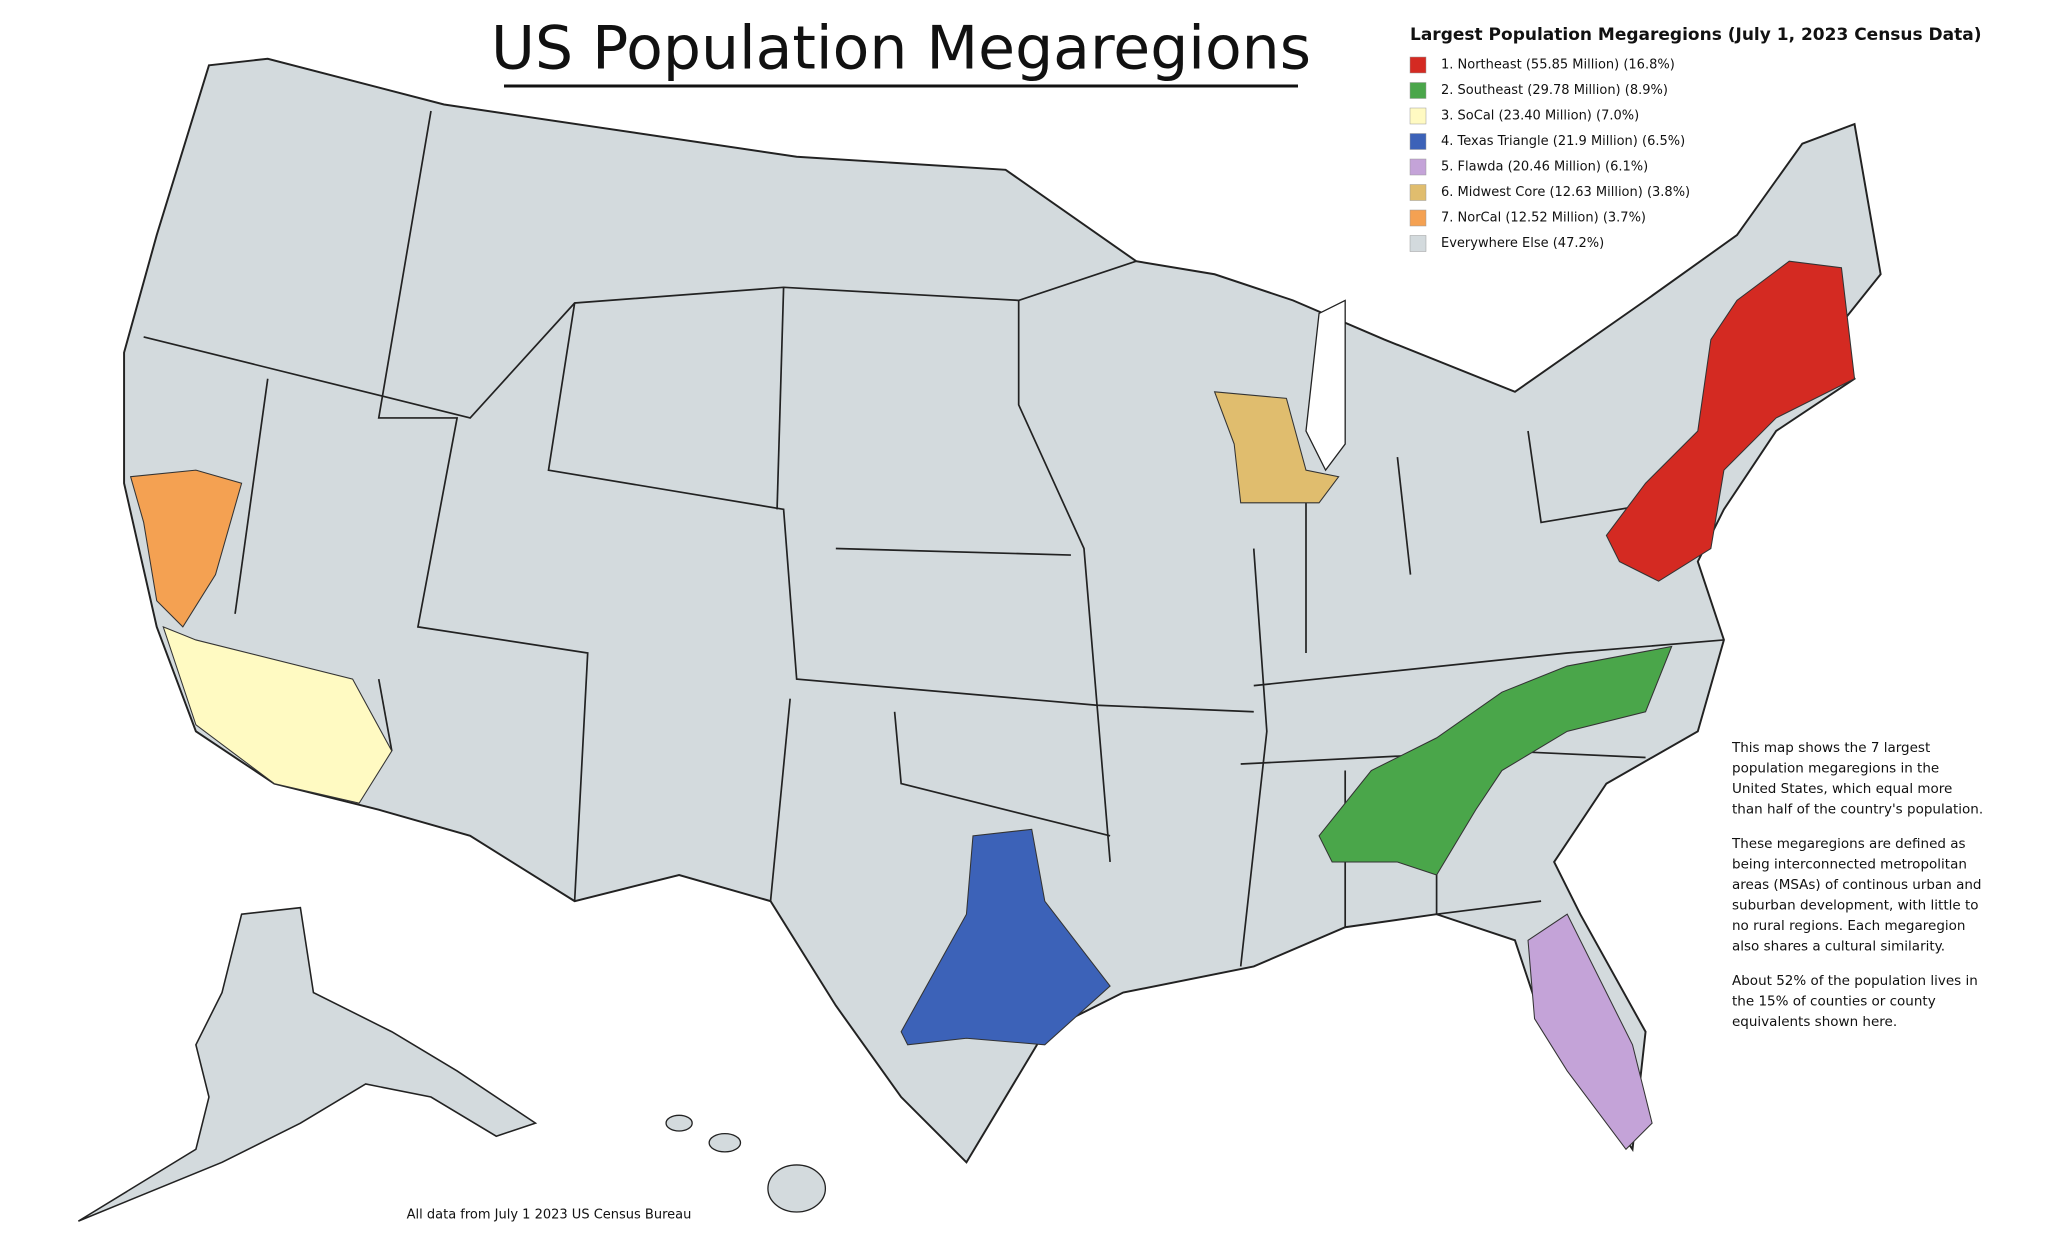 The image size is (2048, 1238). I want to click on region-midwest-core, so click(1276, 447).